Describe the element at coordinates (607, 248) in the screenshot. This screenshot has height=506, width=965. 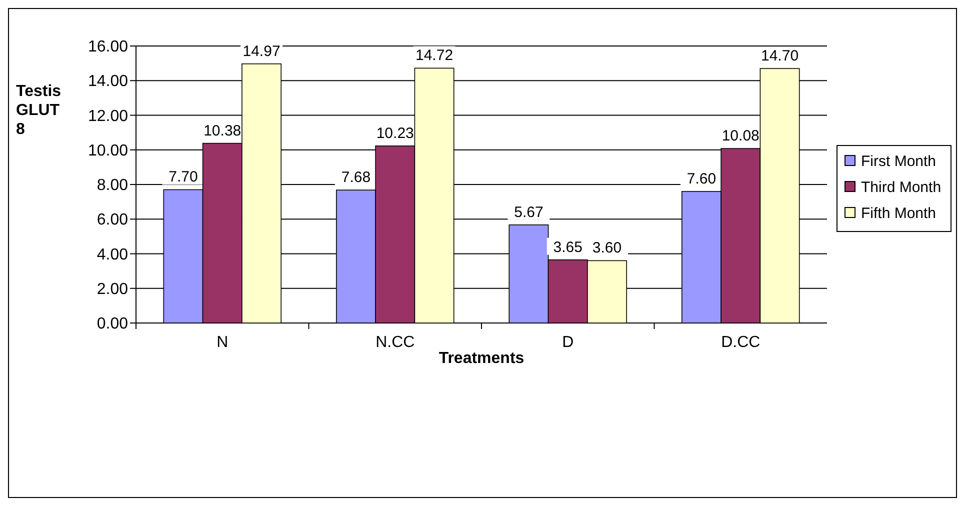
I see `data-label: 3.60` at that location.